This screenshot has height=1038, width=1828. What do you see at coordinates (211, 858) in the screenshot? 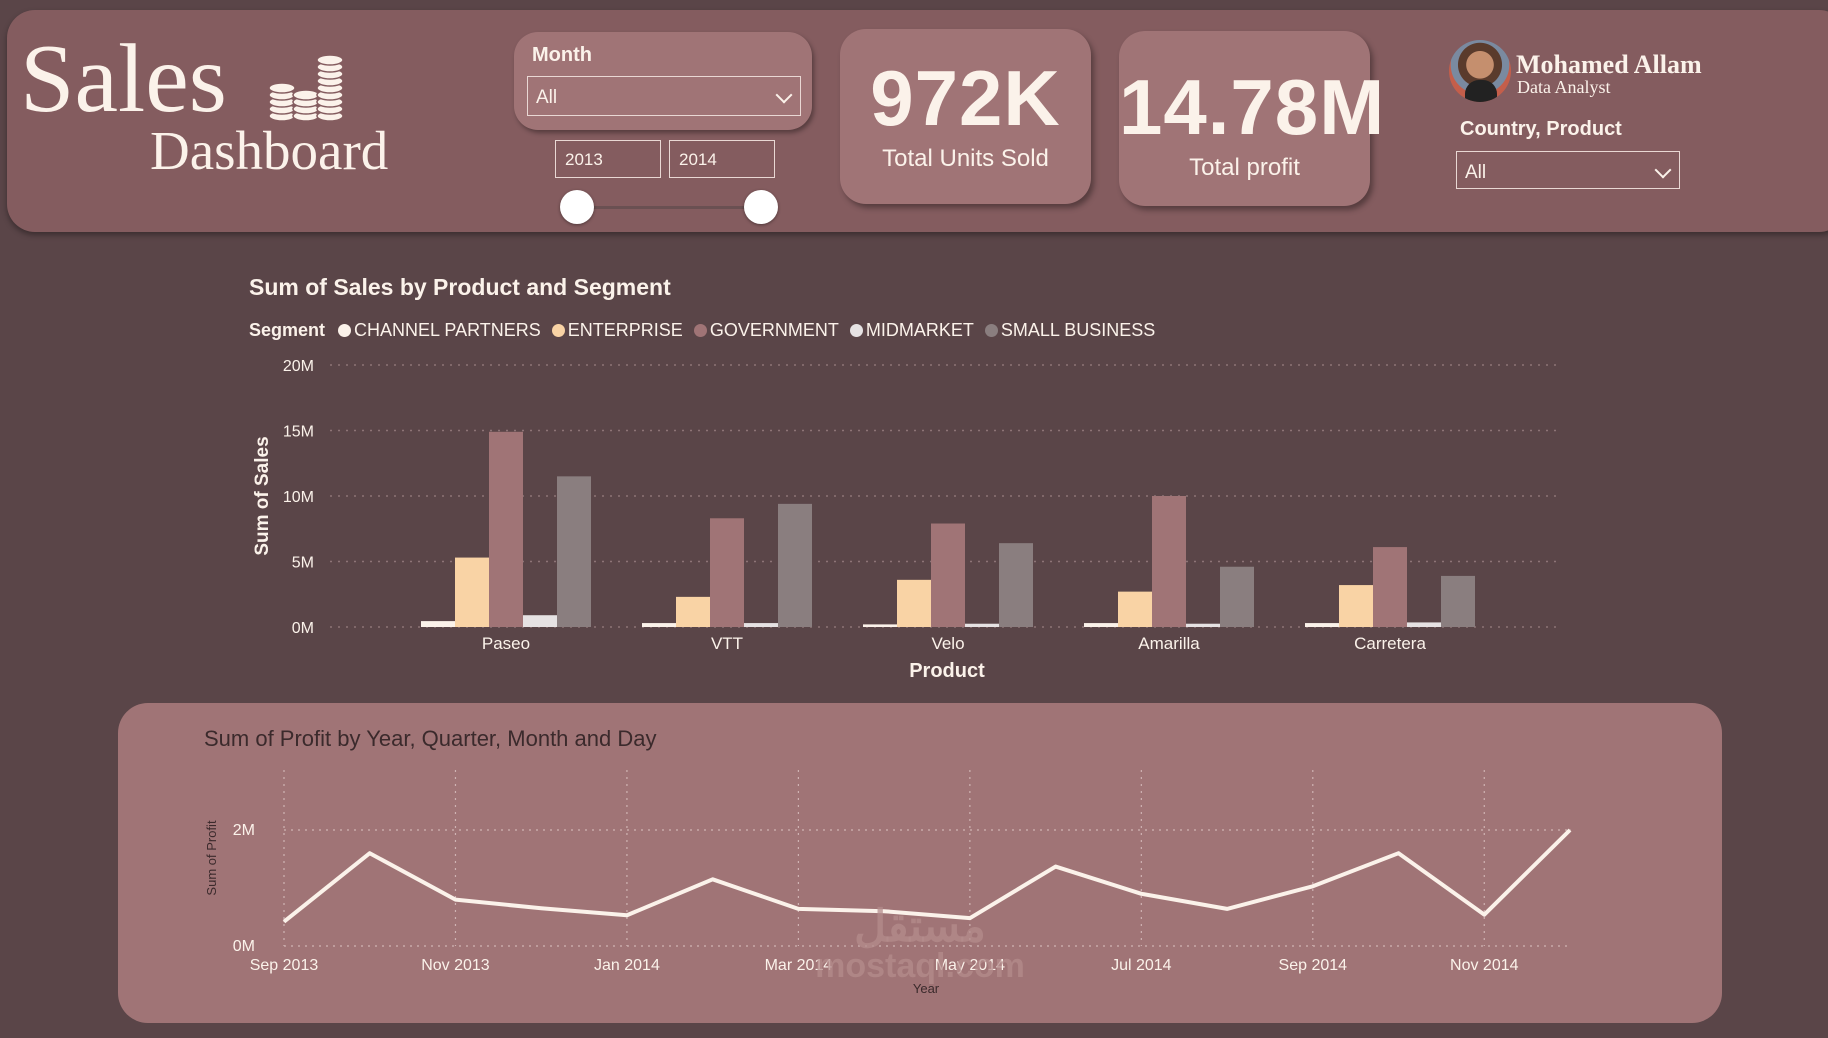
I see `y-axis-label: Sum of Profit` at bounding box center [211, 858].